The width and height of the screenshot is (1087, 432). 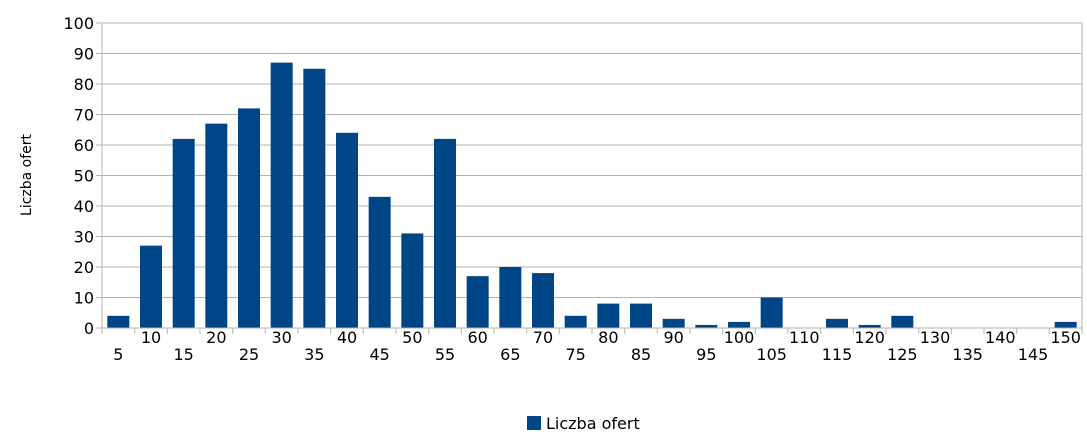 What do you see at coordinates (379, 354) in the screenshot?
I see `x-tick-label: 45` at bounding box center [379, 354].